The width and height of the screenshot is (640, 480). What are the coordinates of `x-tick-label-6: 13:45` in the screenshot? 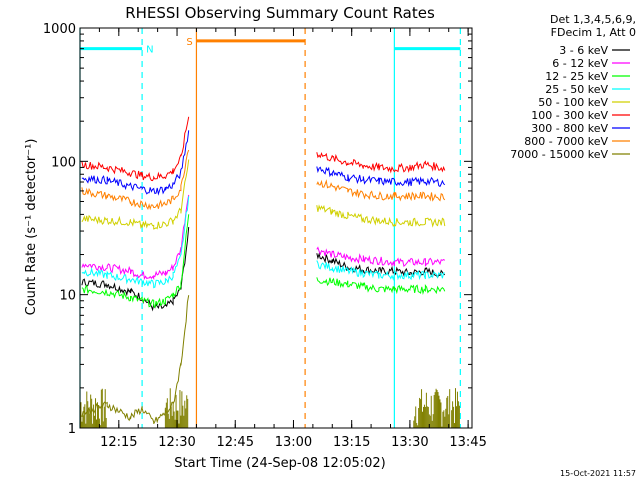 It's located at (467, 442).